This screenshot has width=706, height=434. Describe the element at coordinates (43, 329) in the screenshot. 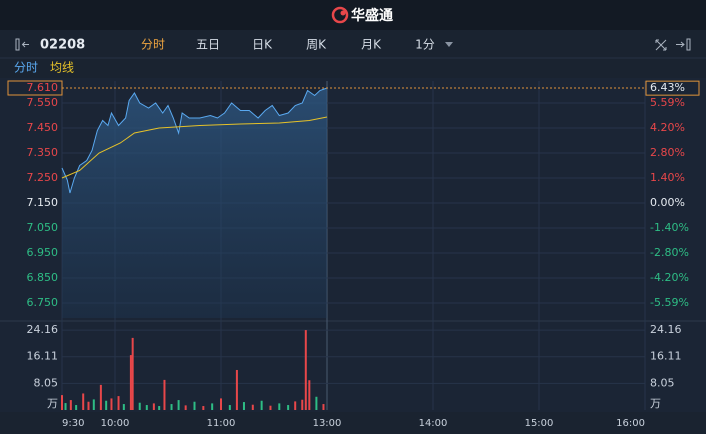

I see `volume-tick-label: 24.16` at that location.